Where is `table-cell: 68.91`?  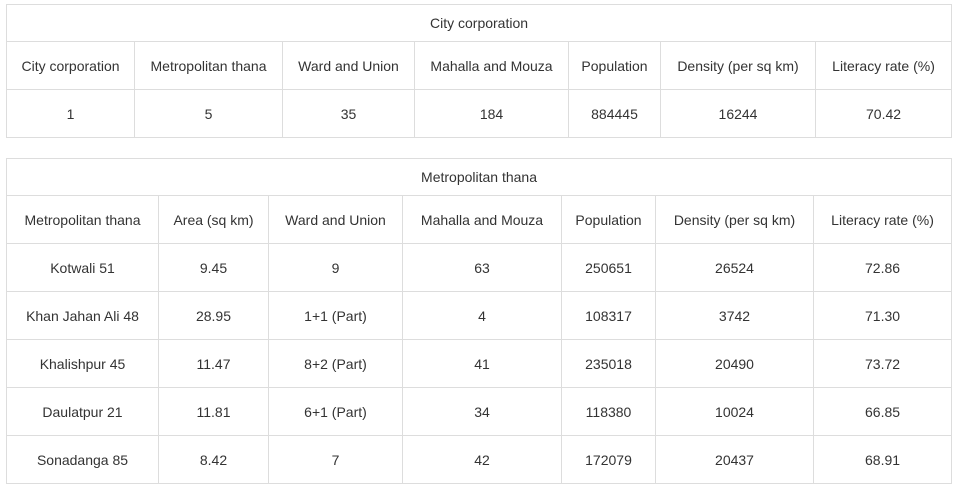
table-cell: 68.91 is located at coordinates (882, 459).